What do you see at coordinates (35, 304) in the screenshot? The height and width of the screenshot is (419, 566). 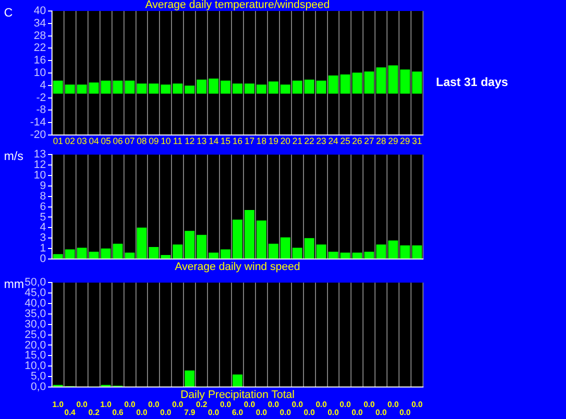 I see `y-tick-label: 40,0` at bounding box center [35, 304].